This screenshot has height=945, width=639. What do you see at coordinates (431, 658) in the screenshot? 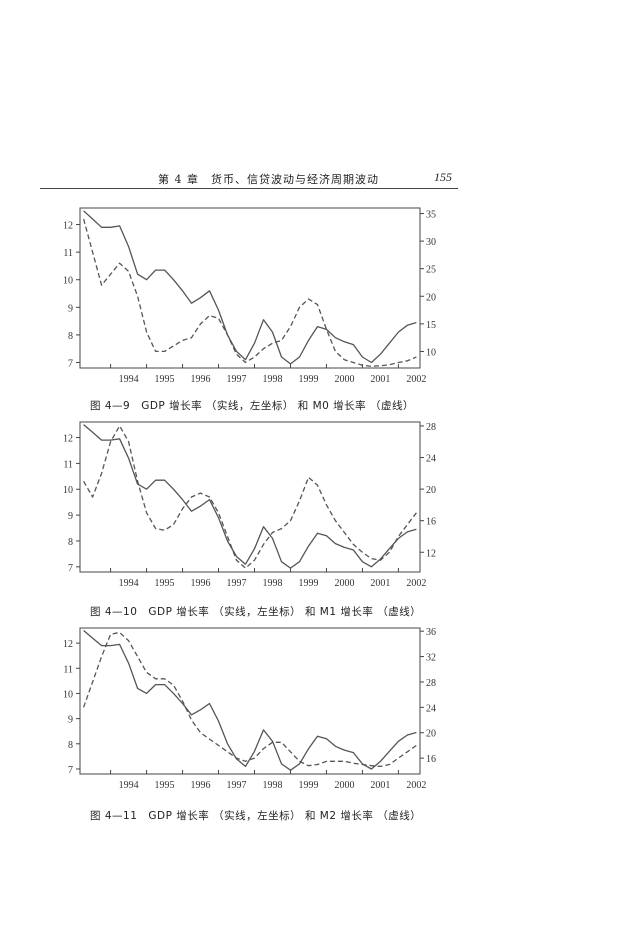
I see `right-tick-label: 32` at bounding box center [431, 658].